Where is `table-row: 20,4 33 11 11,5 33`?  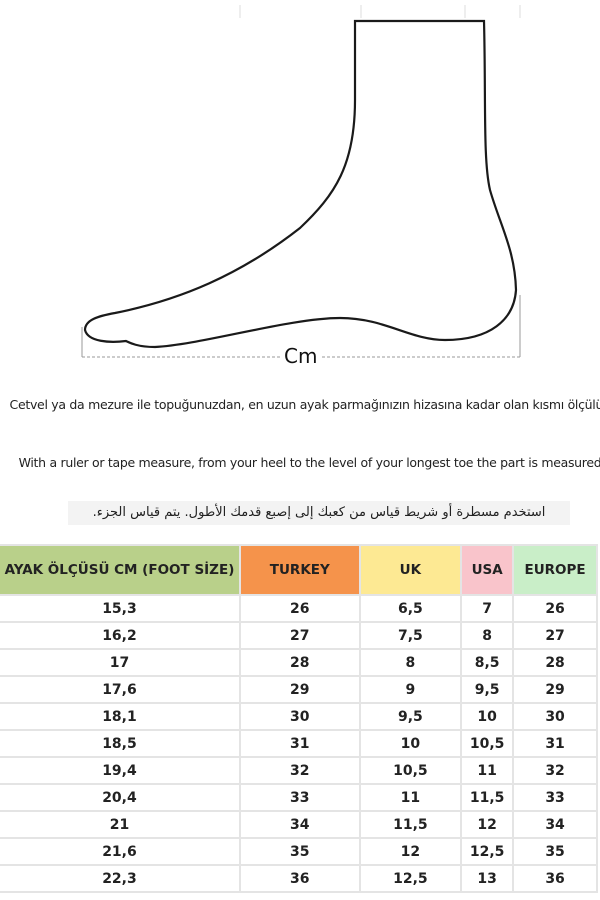
table-row: 20,4 33 11 11,5 33 is located at coordinates (299, 797).